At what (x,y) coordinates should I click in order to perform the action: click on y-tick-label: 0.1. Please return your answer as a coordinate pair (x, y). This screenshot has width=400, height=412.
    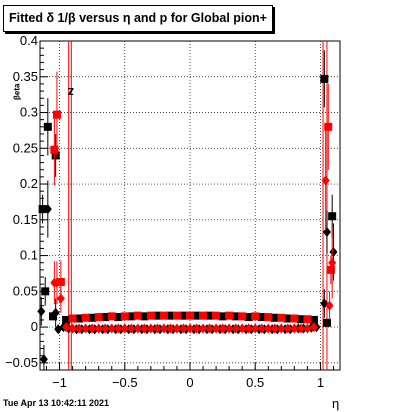
    Looking at the image, I should click on (29, 255).